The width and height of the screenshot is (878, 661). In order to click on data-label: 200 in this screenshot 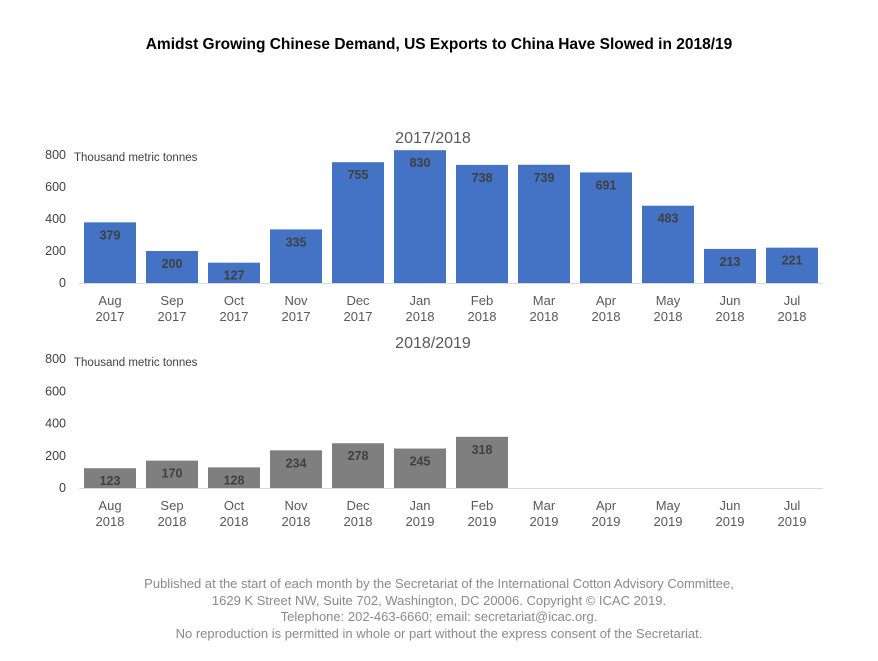, I will do `click(172, 264)`.